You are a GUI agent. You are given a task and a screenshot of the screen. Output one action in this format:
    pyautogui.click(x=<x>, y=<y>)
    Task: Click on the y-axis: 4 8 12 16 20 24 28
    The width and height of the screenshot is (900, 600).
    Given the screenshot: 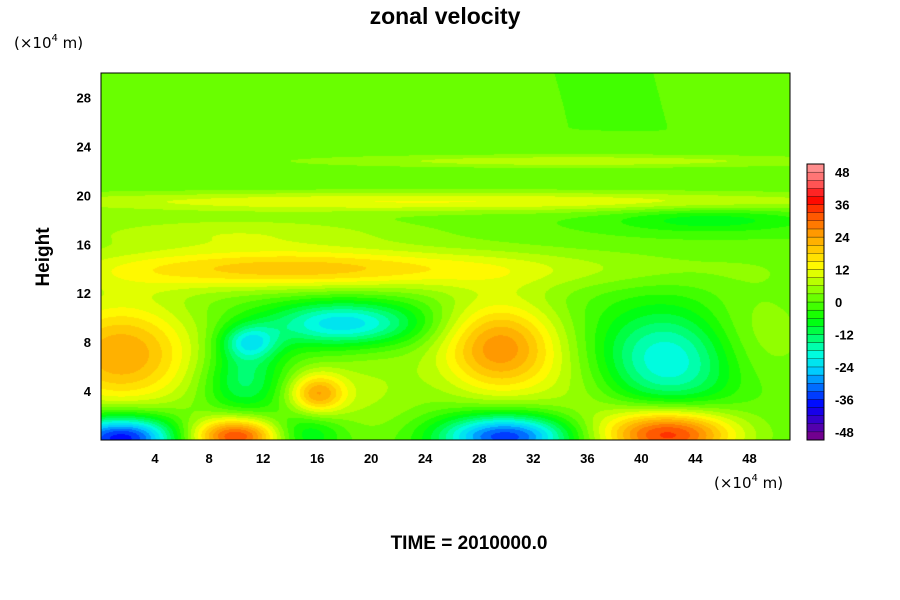 What is the action you would take?
    pyautogui.click(x=84, y=245)
    